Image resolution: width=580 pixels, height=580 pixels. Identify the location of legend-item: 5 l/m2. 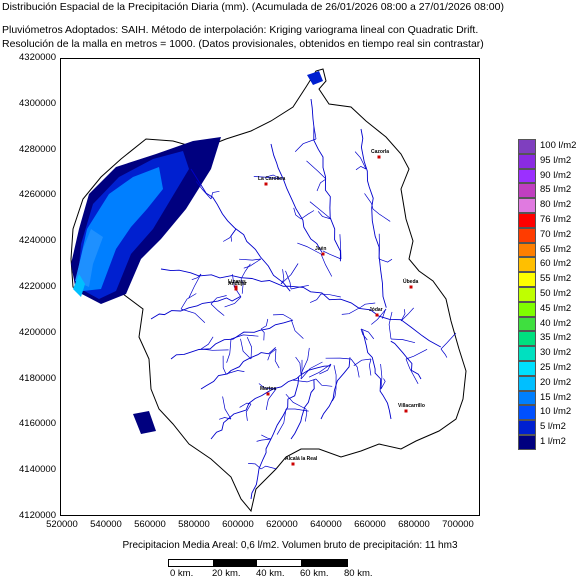
(548, 427).